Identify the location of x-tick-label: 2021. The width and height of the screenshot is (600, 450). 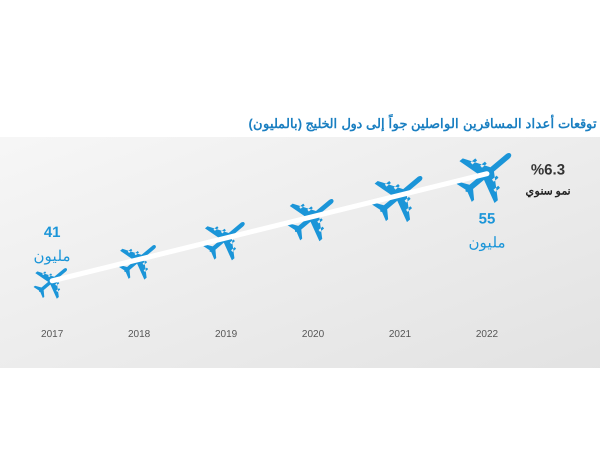
(400, 334).